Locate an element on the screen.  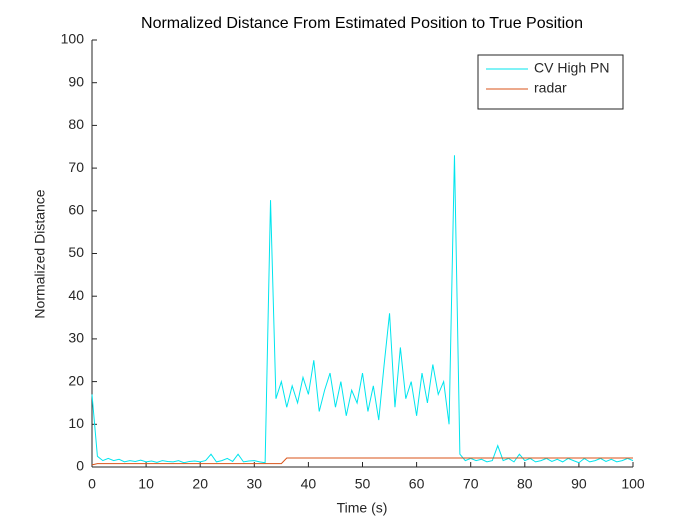
y-tick-label: 40 is located at coordinates (76, 295).